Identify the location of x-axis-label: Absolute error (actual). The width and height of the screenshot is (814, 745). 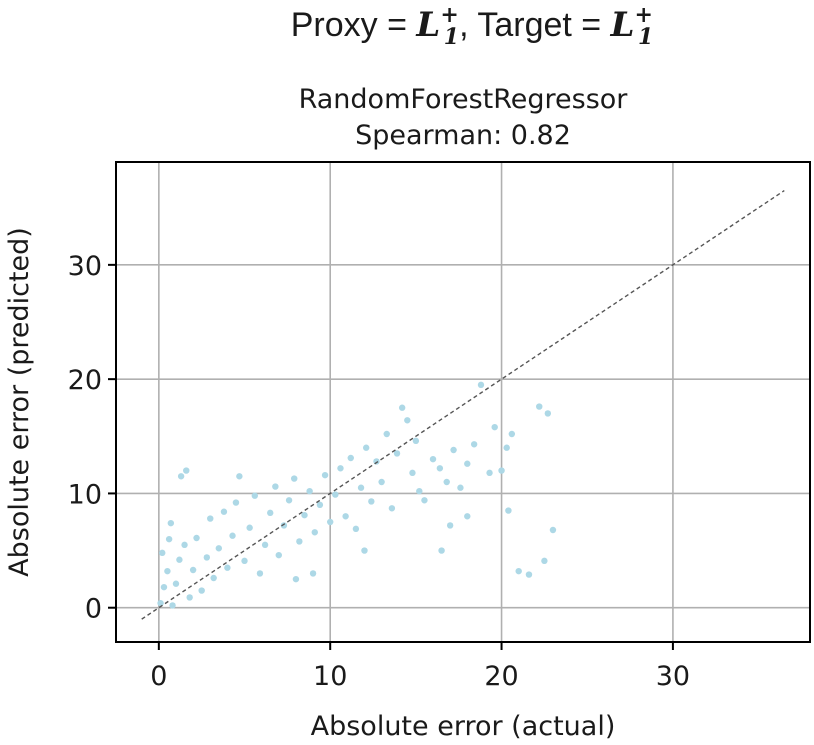
(463, 726).